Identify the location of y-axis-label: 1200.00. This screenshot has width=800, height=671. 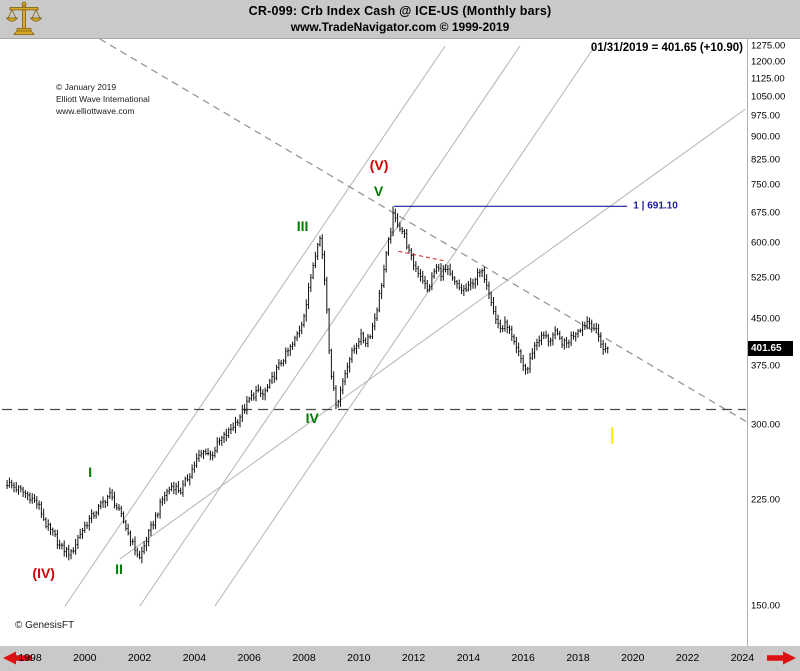
(768, 62).